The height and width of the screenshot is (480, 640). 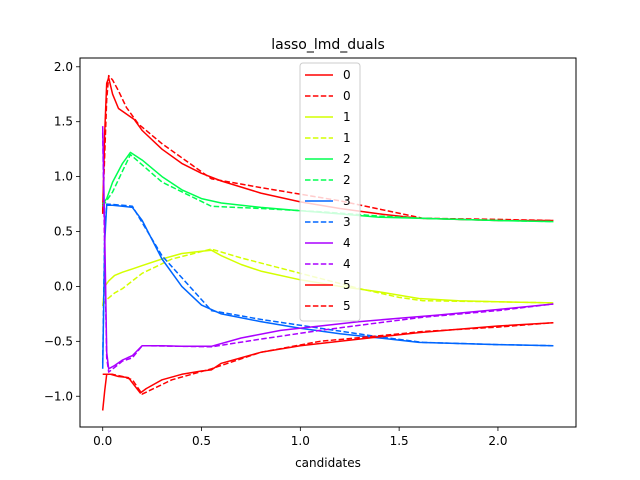 I want to click on series-line-2-solid, so click(x=328, y=187).